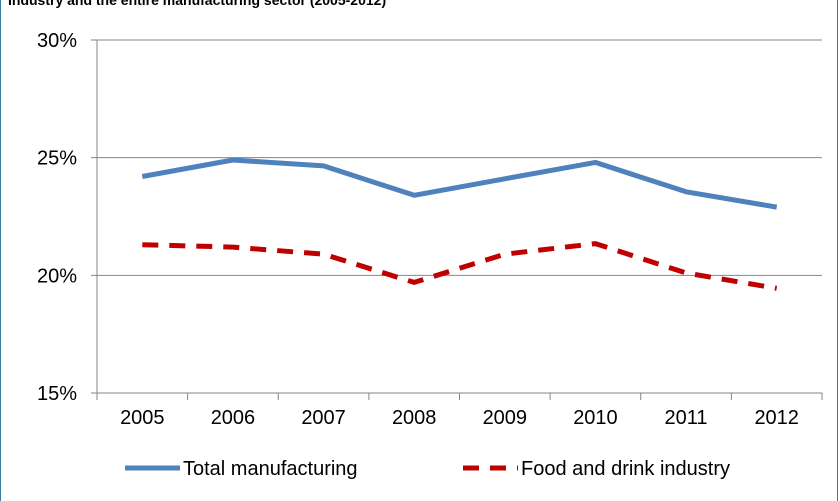  I want to click on x-tick-label: 2008, so click(414, 418).